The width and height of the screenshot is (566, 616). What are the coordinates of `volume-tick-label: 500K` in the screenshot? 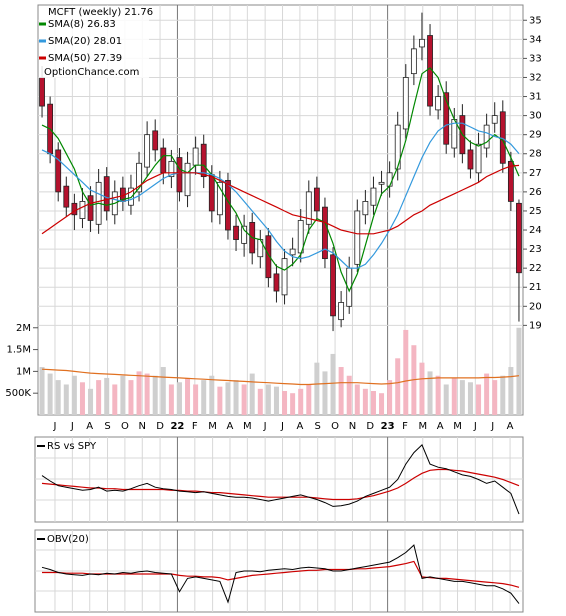 It's located at (18, 393).